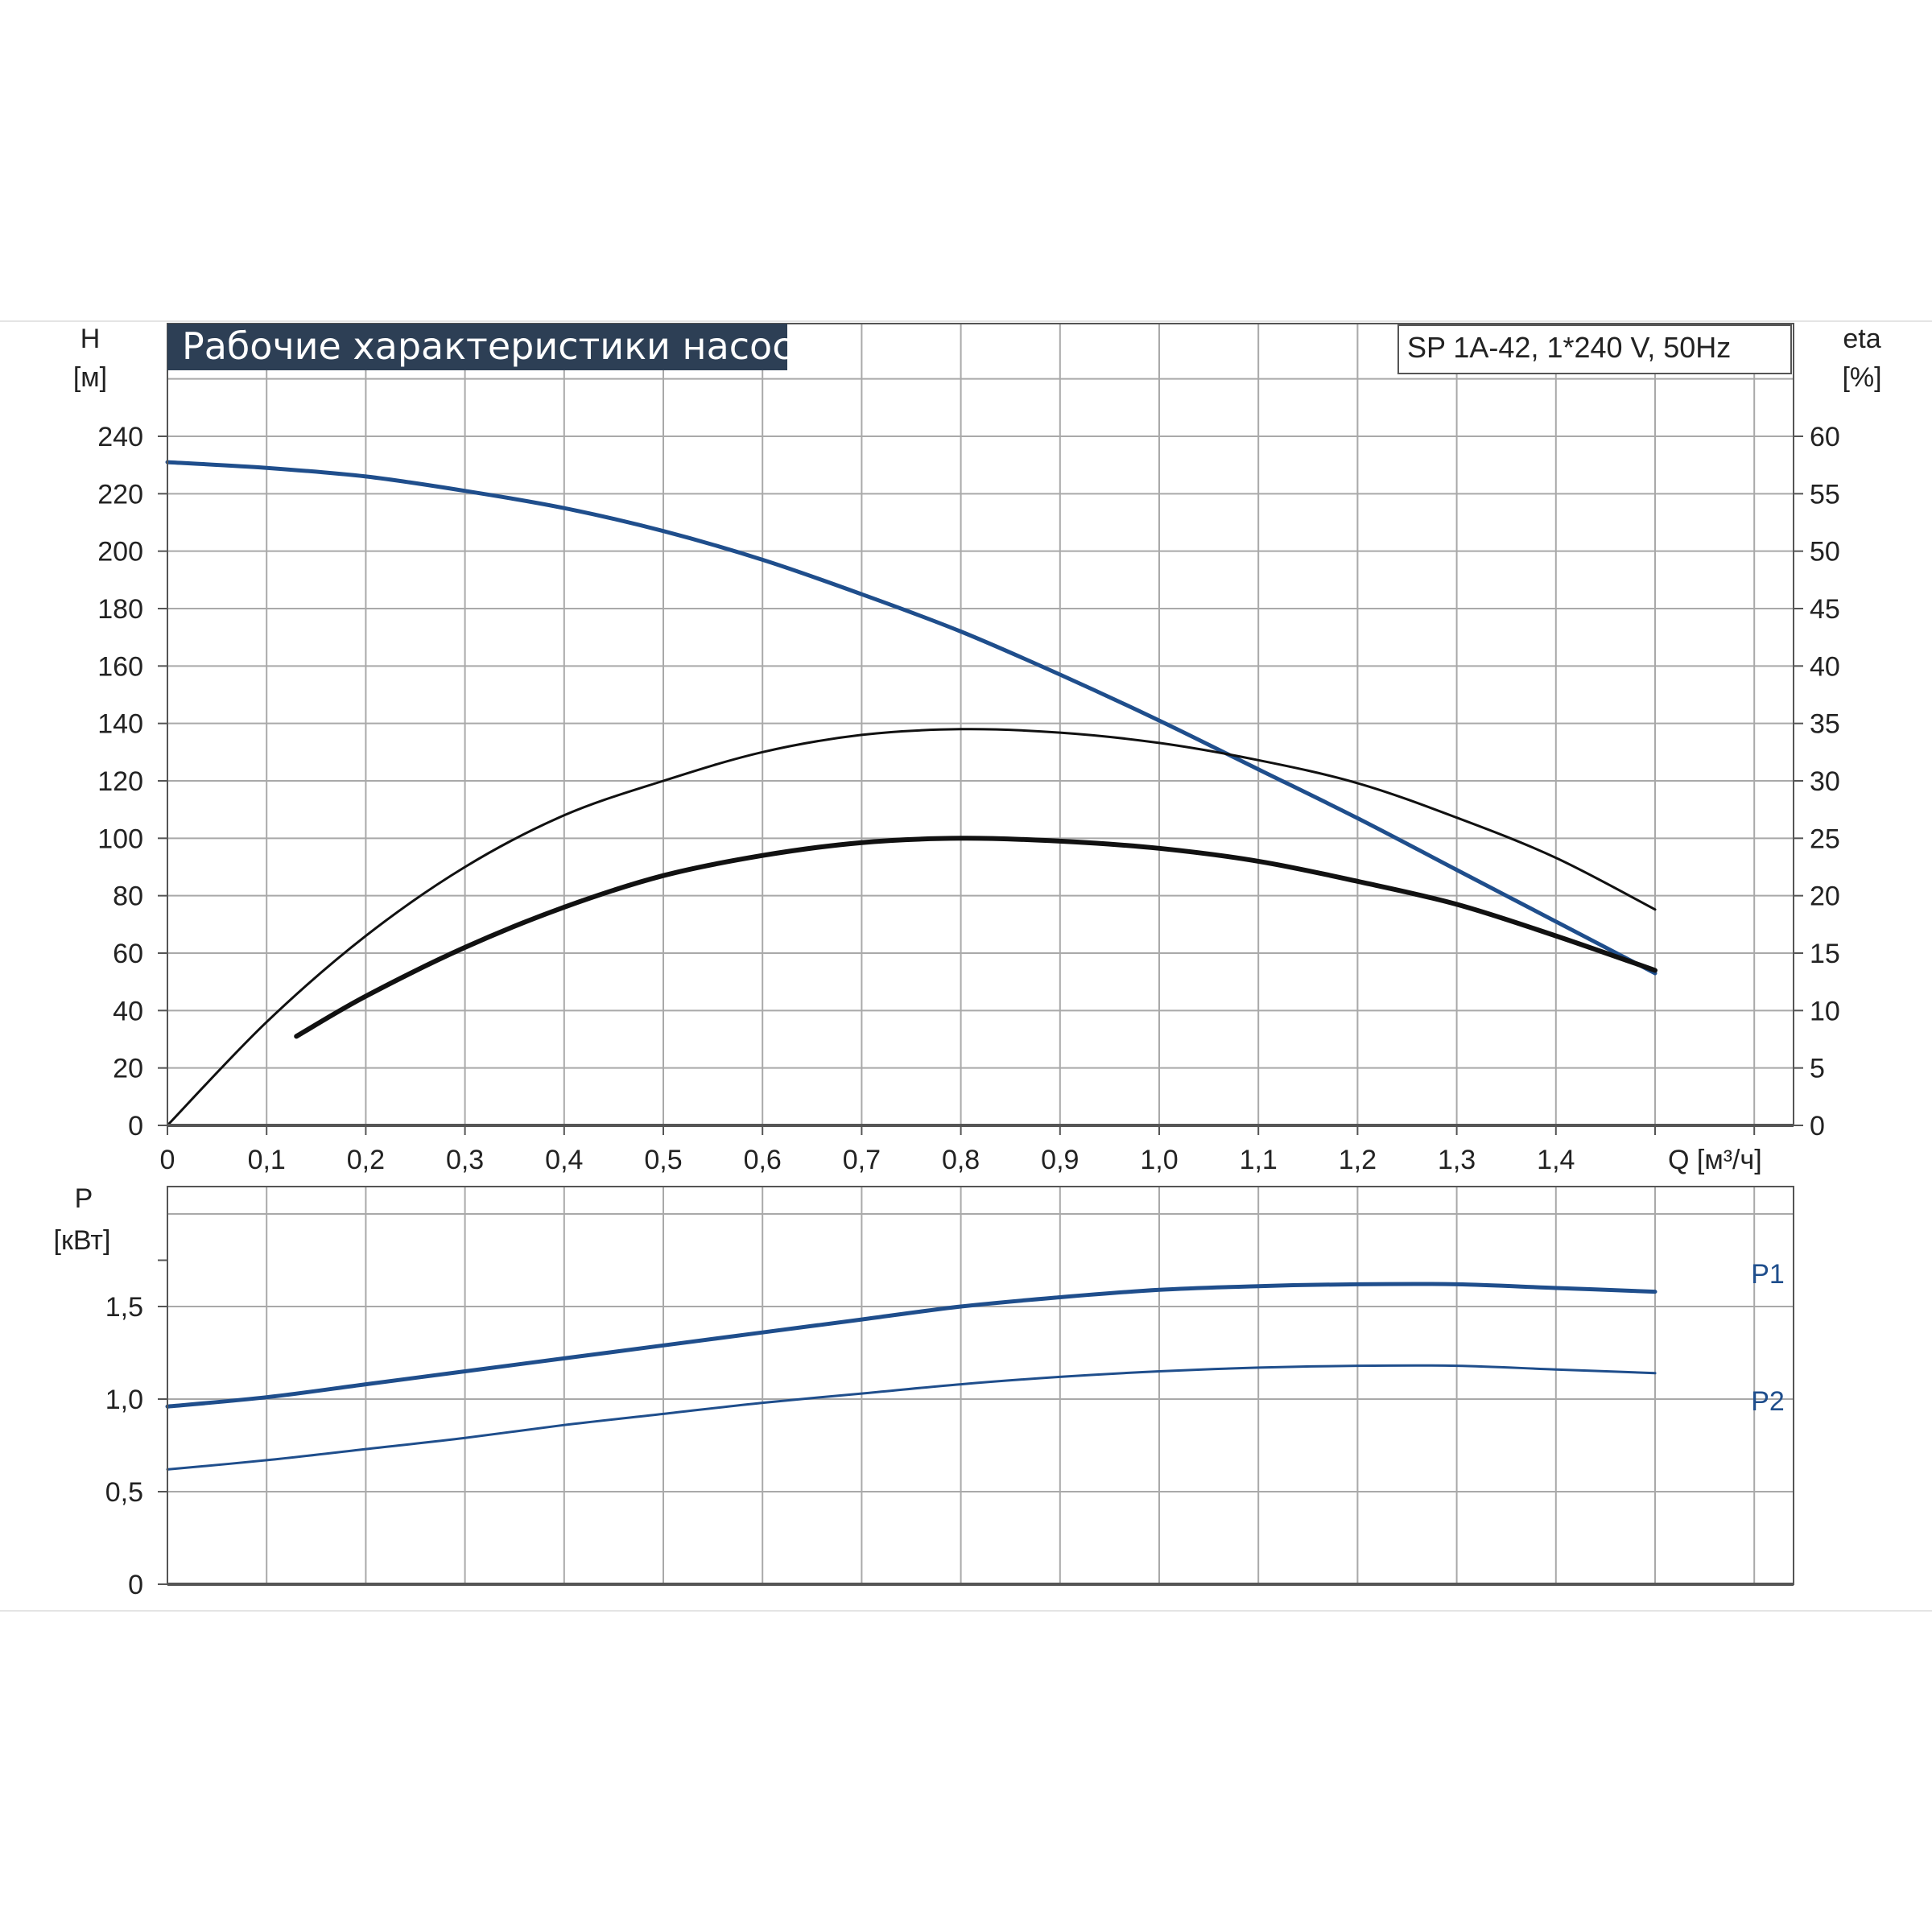  What do you see at coordinates (120, 552) in the screenshot?
I see `head-tick-label: 200` at bounding box center [120, 552].